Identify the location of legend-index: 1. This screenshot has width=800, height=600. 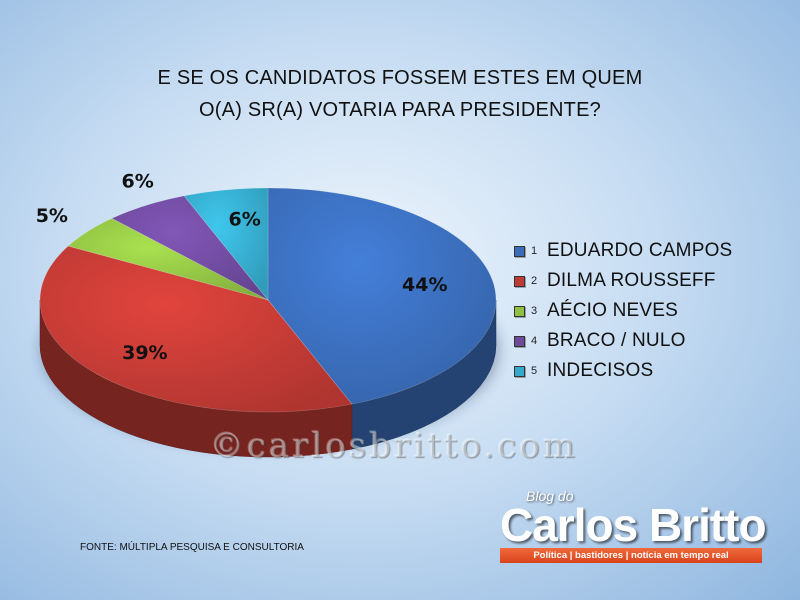
(534, 251).